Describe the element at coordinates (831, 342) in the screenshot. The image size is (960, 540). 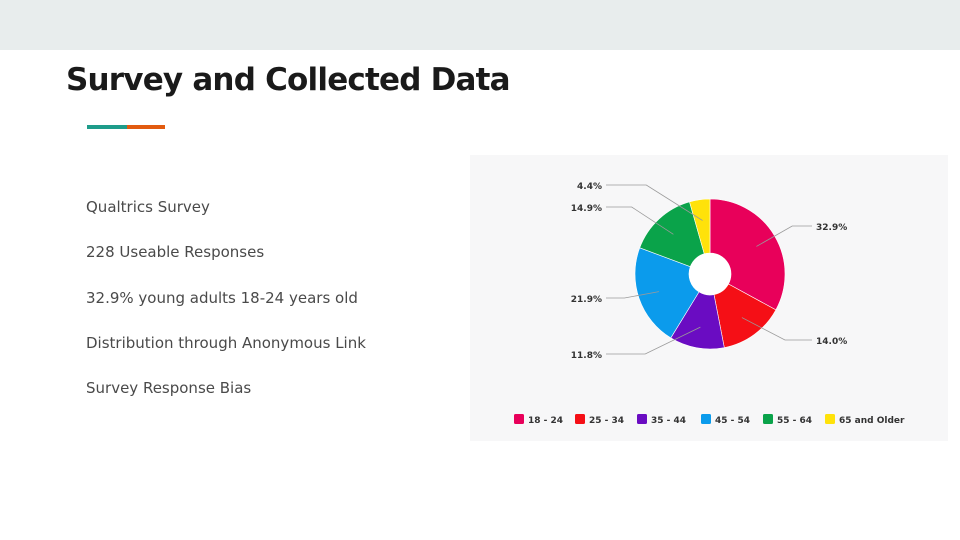
I see `data-label: 14.0%` at that location.